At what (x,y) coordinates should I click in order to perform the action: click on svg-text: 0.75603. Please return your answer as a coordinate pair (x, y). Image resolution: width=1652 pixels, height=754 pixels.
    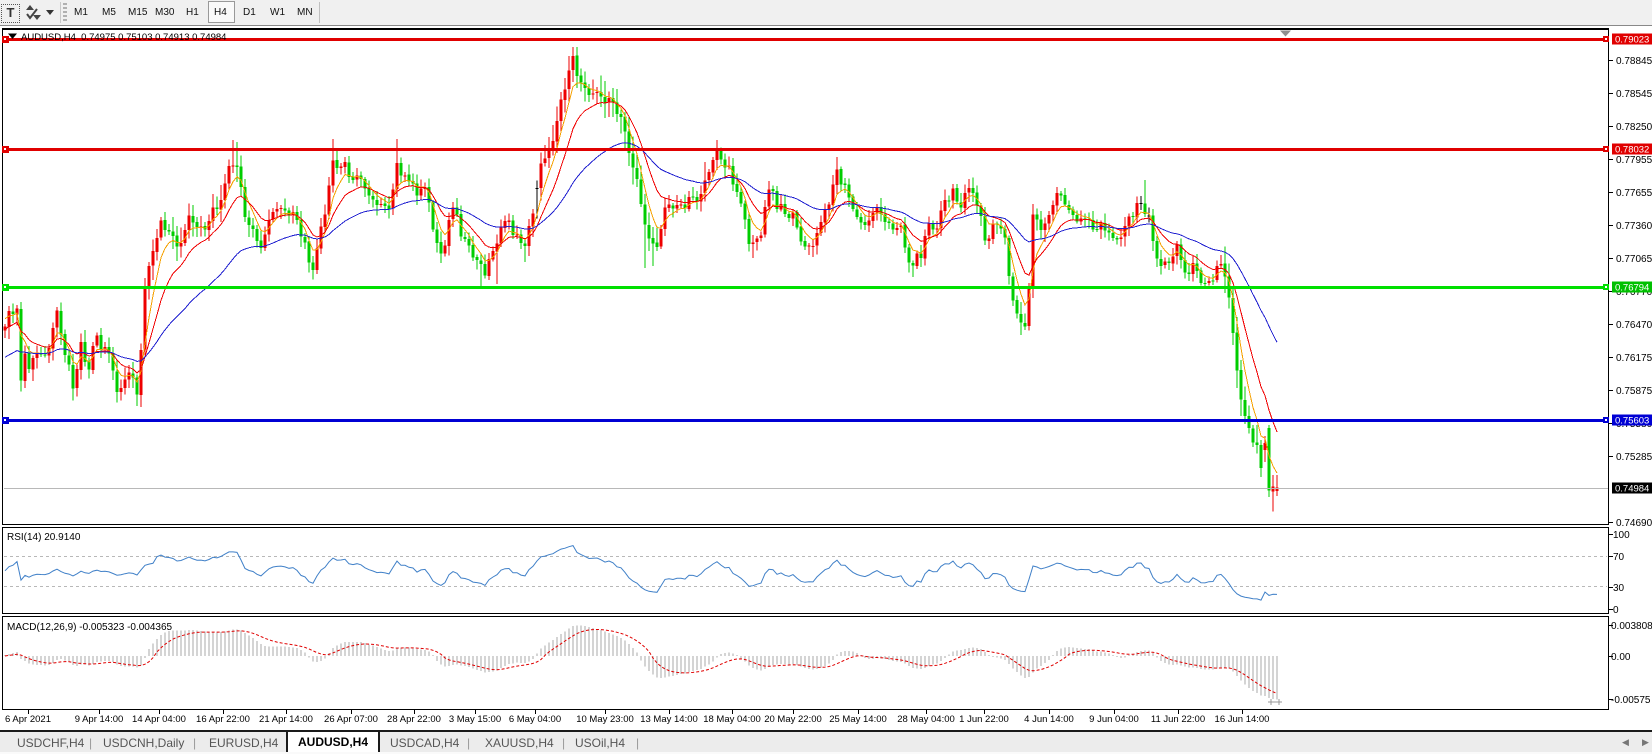
    Looking at the image, I should click on (1632, 421).